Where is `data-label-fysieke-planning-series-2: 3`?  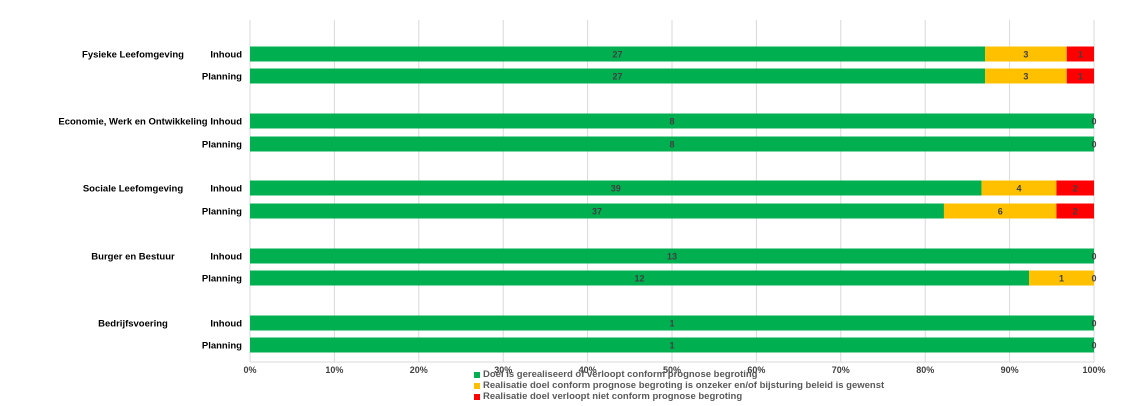
data-label-fysieke-planning-series-2: 3 is located at coordinates (1025, 77).